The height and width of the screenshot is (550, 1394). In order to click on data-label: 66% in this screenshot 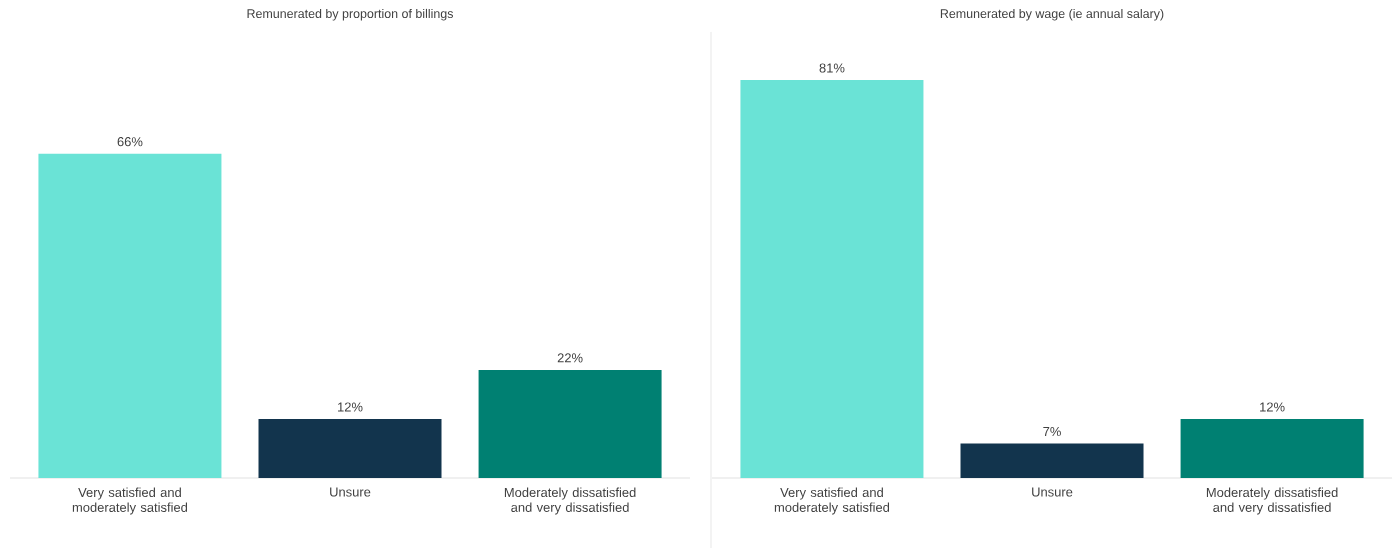, I will do `click(130, 142)`.